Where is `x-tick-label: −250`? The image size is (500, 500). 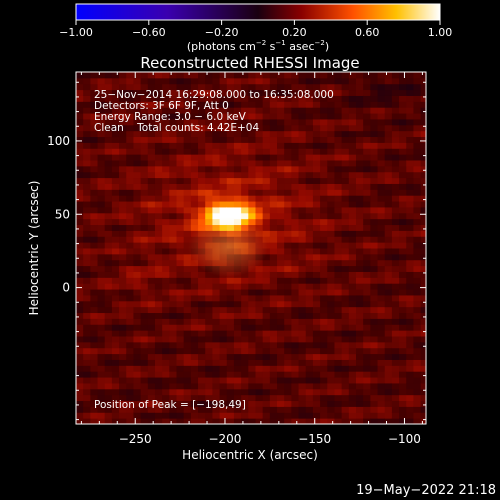
x-tick-label: −250 is located at coordinates (135, 439).